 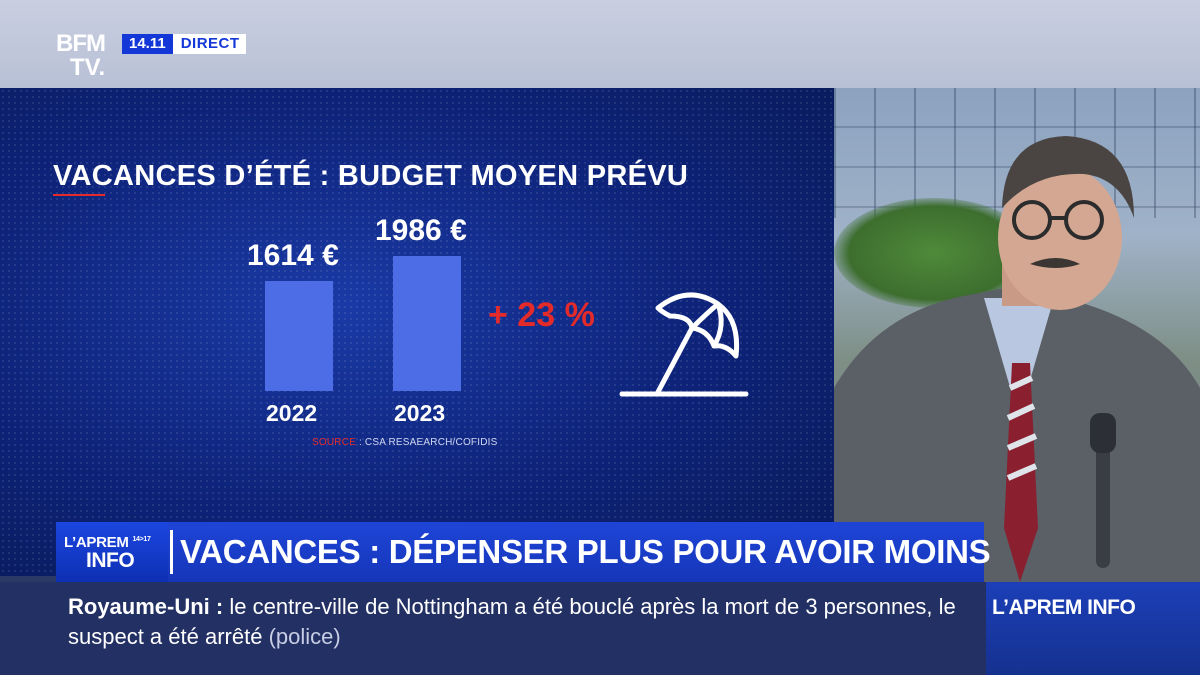 I want to click on logo-line1: BFM, so click(x=81, y=43).